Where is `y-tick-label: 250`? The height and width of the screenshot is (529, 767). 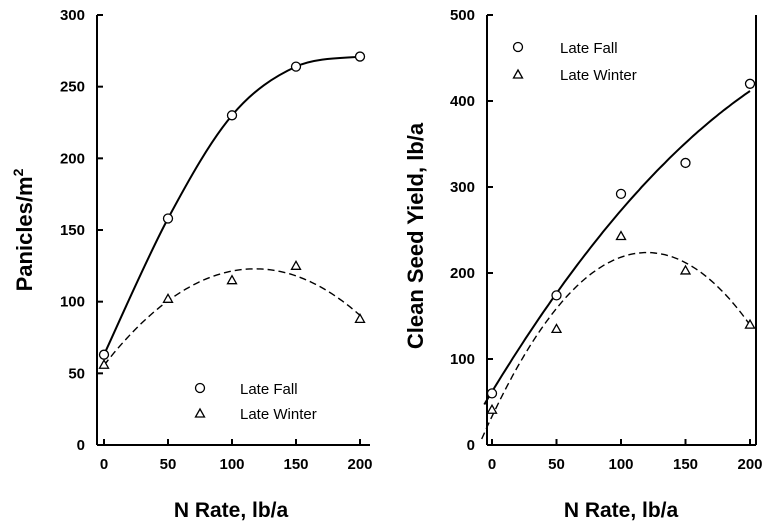
y-tick-label: 250 is located at coordinates (72, 87).